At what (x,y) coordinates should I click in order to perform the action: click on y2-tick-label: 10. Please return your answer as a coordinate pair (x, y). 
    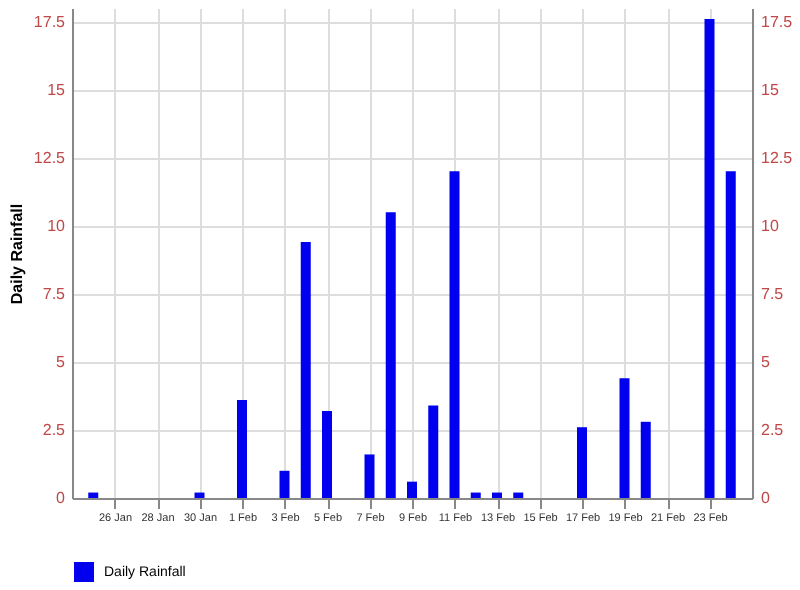
    Looking at the image, I should click on (770, 225).